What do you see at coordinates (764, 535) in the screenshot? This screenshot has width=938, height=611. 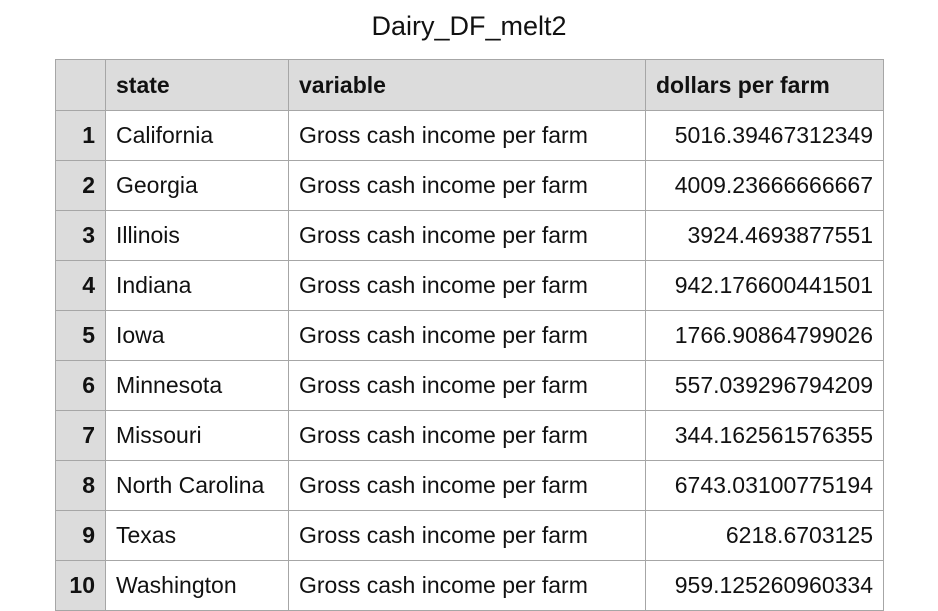 I see `value-cell: 6218.6703125` at bounding box center [764, 535].